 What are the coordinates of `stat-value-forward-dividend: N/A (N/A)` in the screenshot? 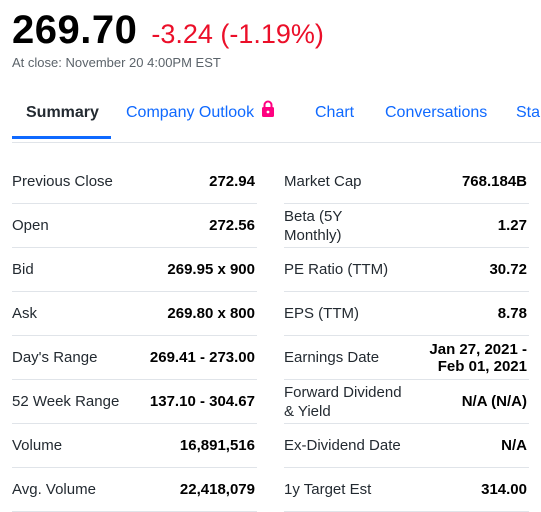 It's located at (494, 401).